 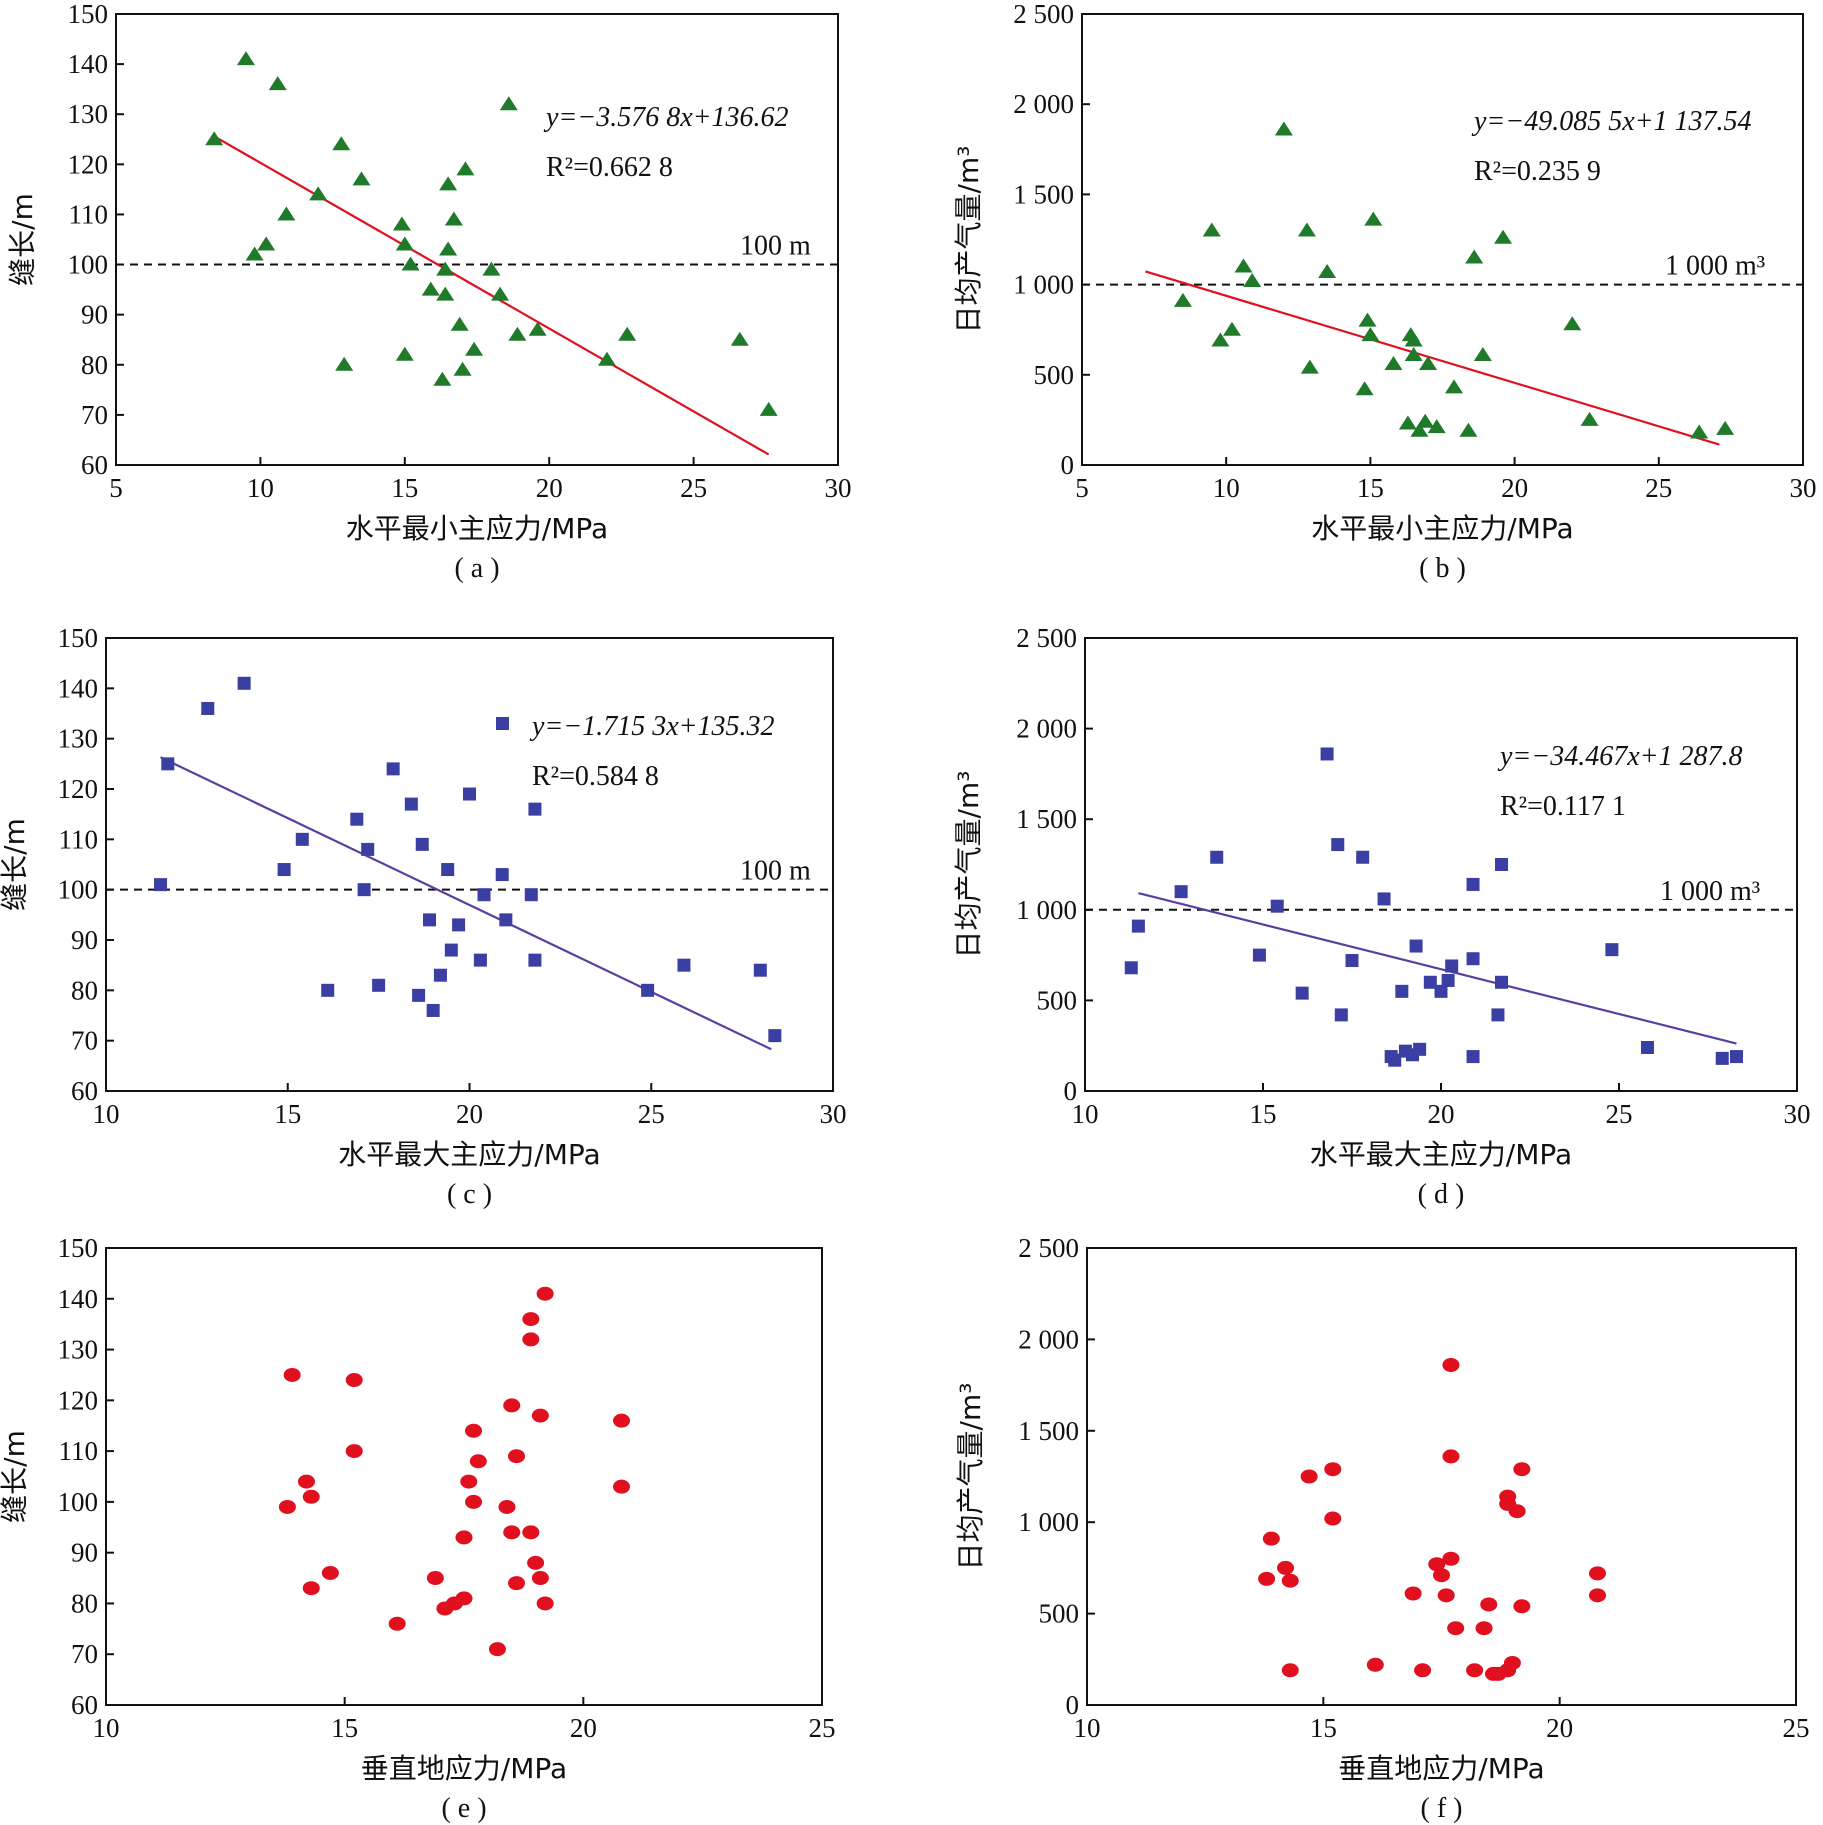 I want to click on x-axis-label: 水平最小主应力/MPa, so click(x=1442, y=528).